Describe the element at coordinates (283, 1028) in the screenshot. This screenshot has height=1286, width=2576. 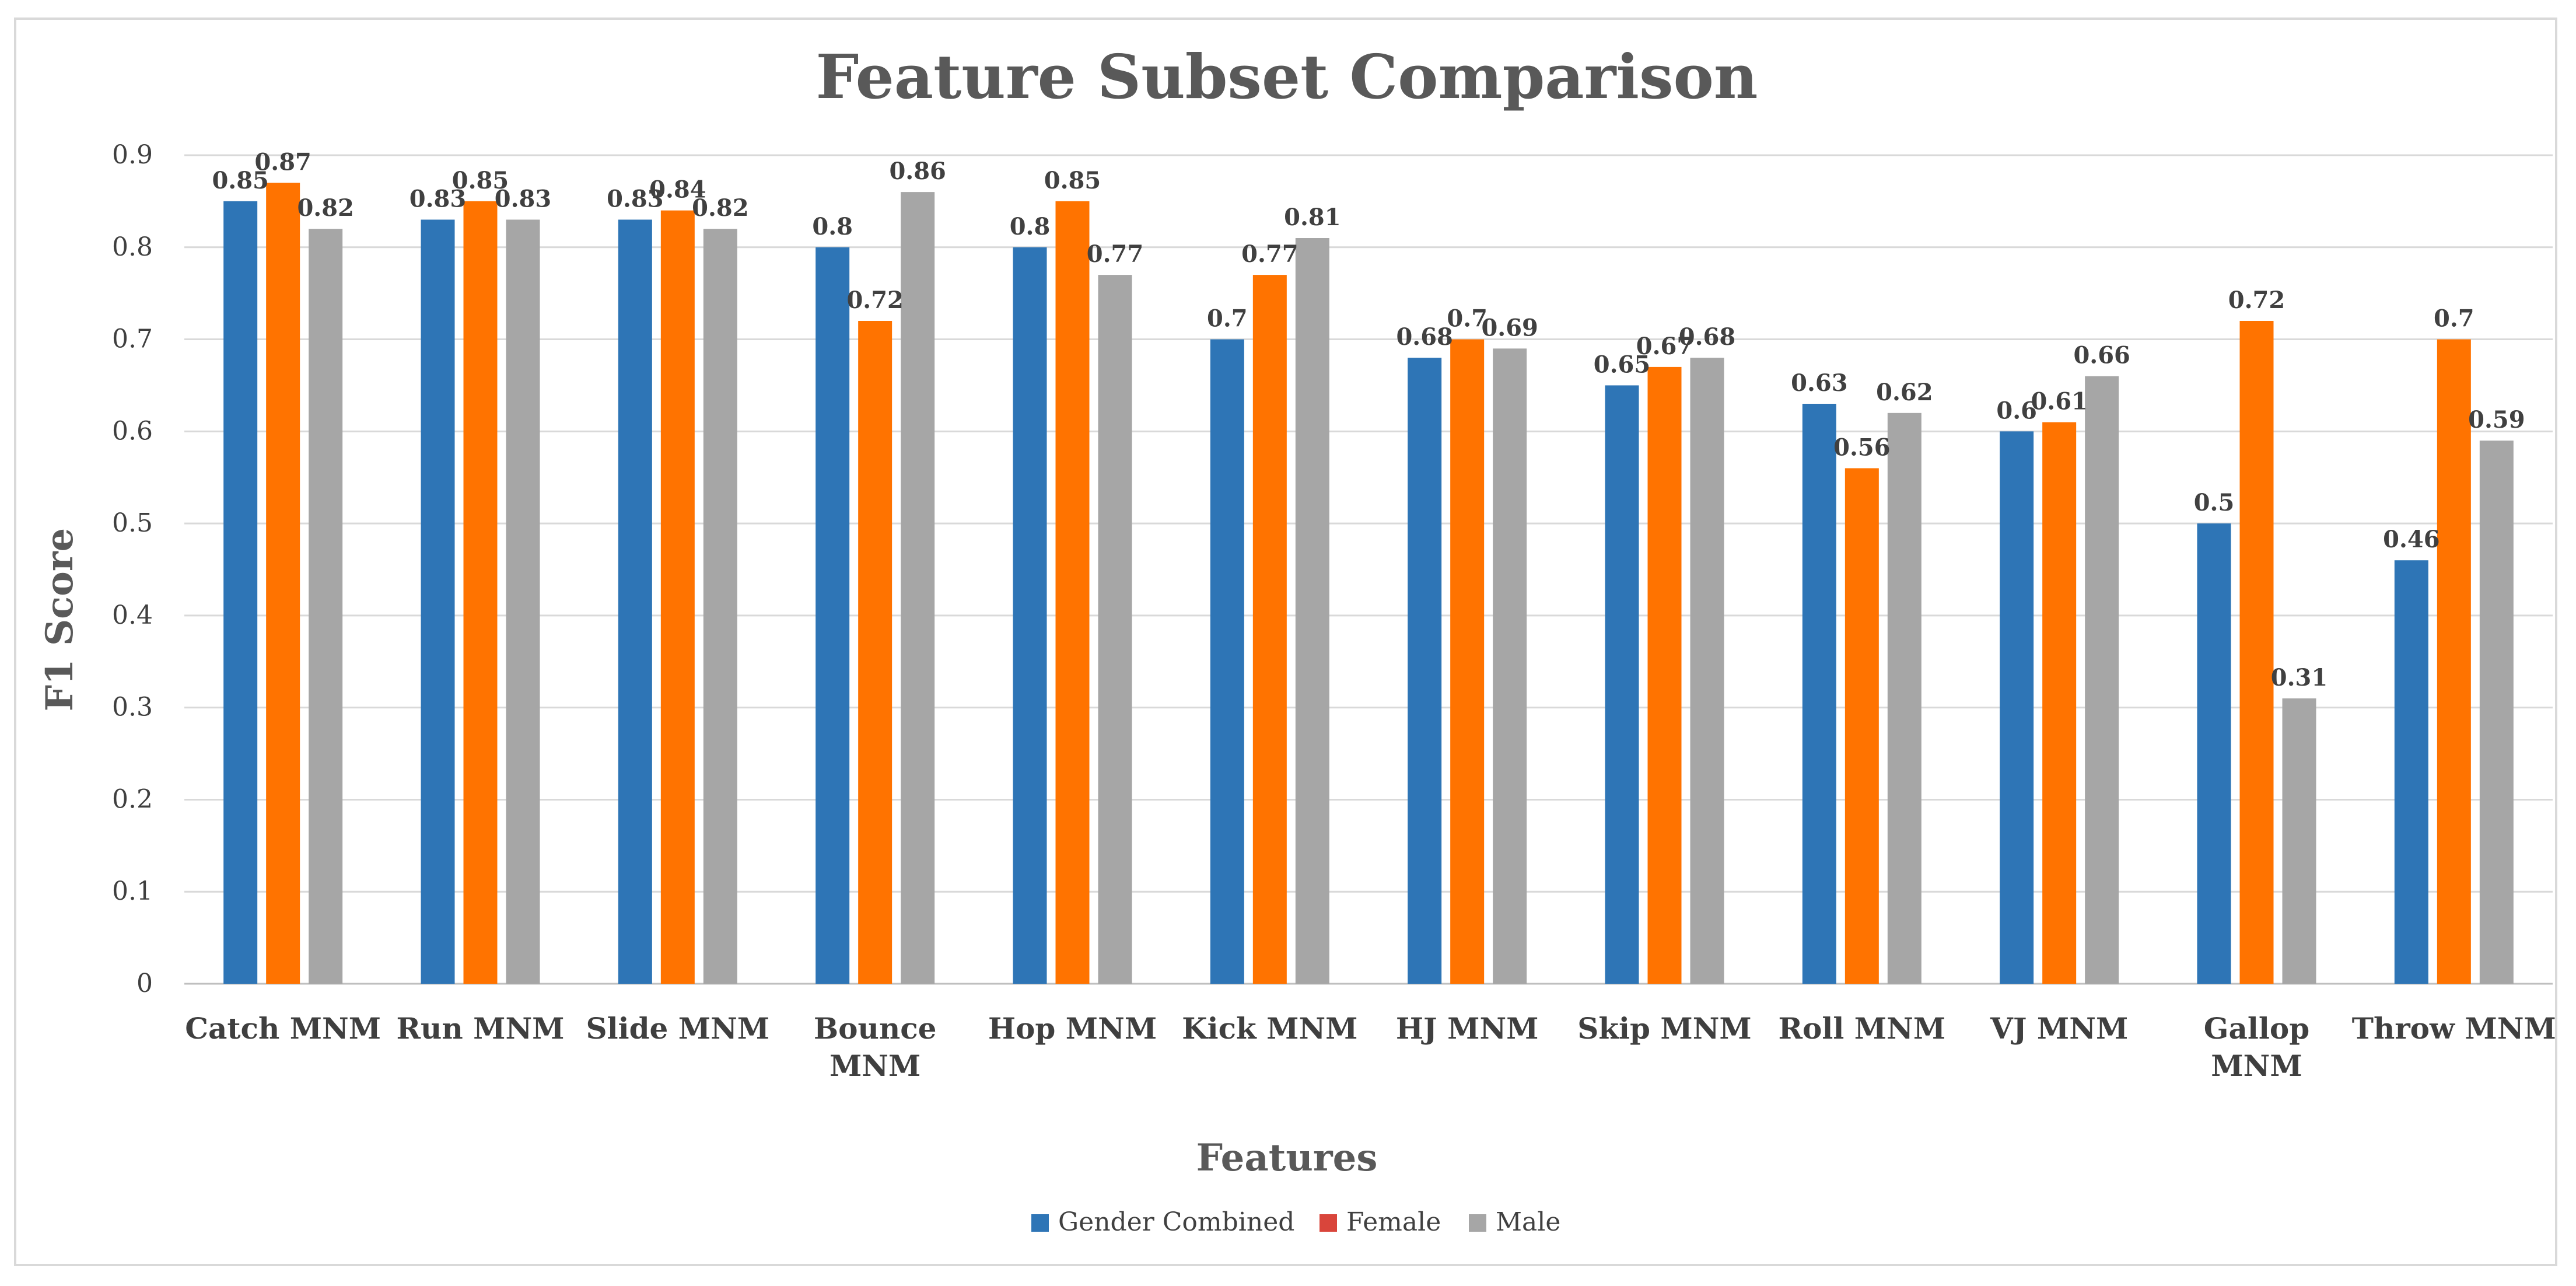
I see `x-tick-label: Catch MNM` at that location.